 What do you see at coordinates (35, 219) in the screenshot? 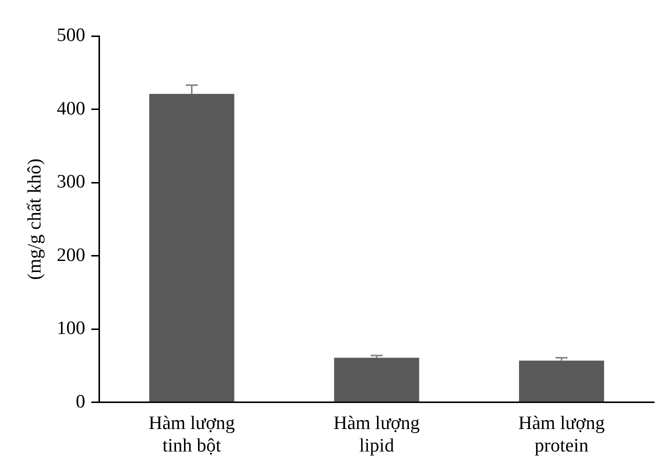
I see `y-axis-title: (mg/g chất khô)` at bounding box center [35, 219].